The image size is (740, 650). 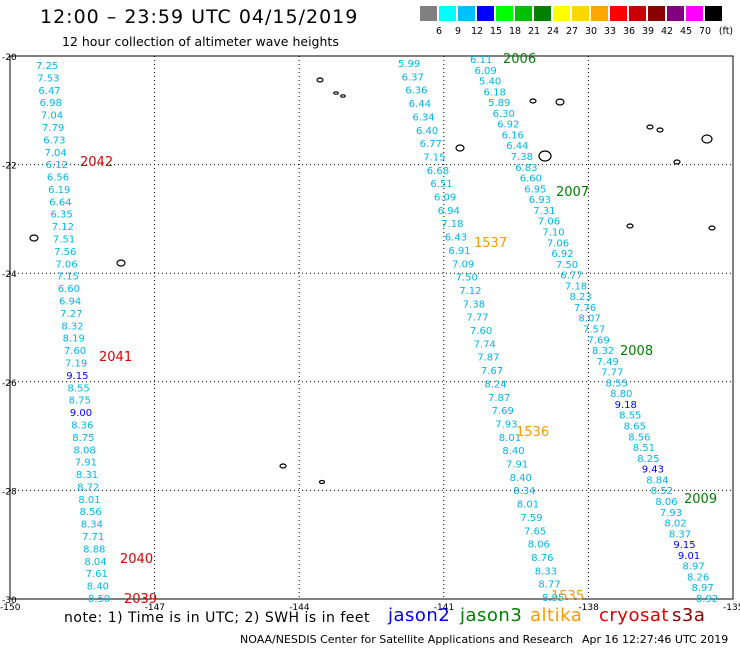 I want to click on wave-height-value: 6.91, so click(x=459, y=251).